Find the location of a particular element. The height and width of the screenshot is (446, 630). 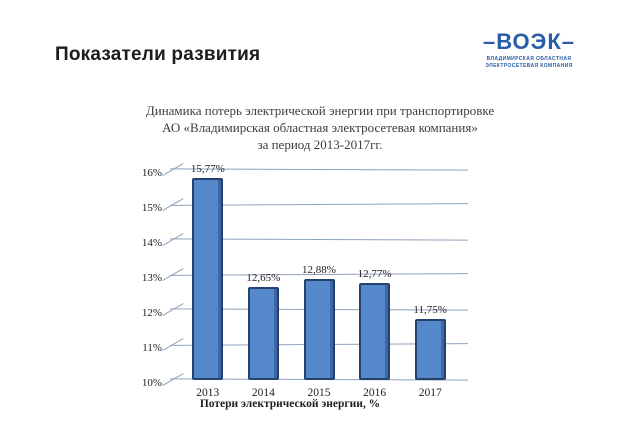

y-axis-label-12%: 12% is located at coordinates (151, 313).